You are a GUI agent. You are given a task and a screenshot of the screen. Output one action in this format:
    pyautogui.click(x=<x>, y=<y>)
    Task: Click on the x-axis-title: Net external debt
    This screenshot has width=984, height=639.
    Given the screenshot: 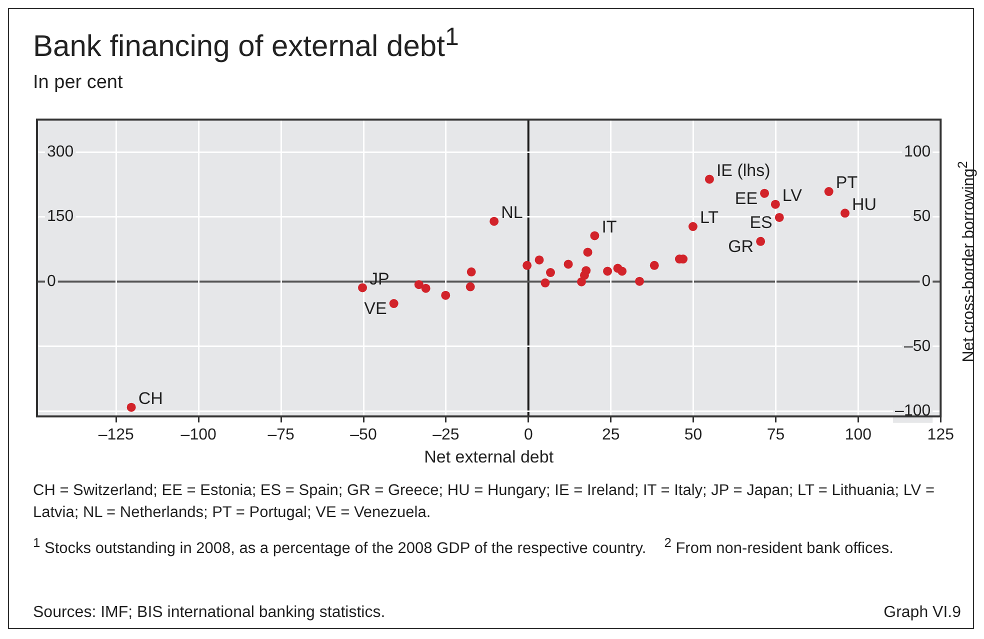 What is the action you would take?
    pyautogui.click(x=489, y=456)
    